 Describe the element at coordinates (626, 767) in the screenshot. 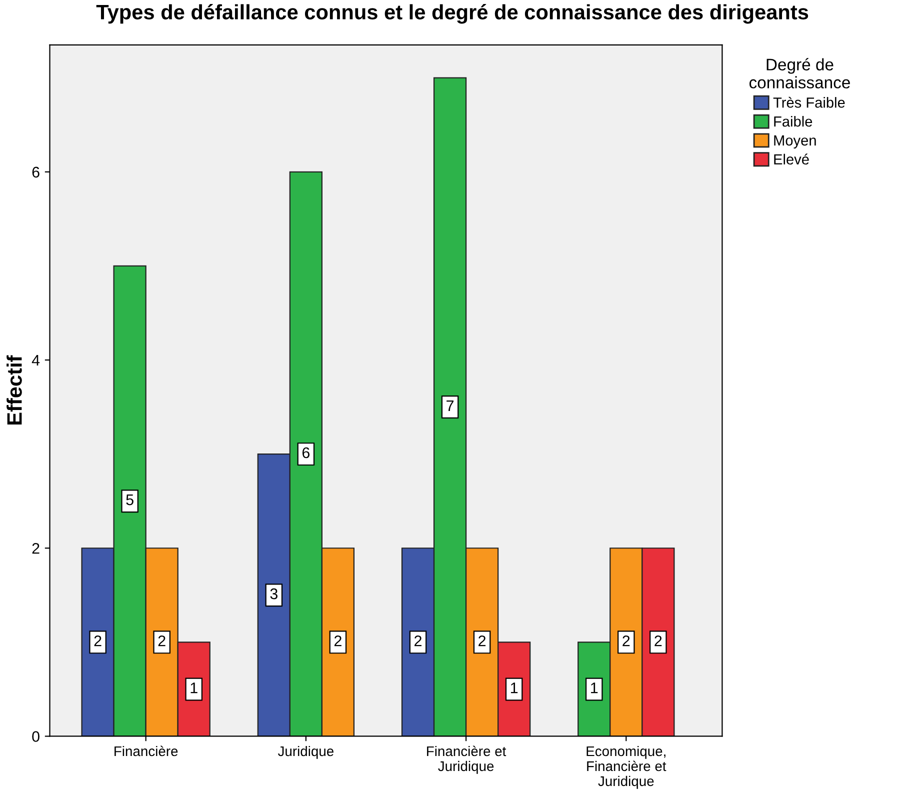

I see `x-tick-label: Economique, Financière et Juridique` at that location.